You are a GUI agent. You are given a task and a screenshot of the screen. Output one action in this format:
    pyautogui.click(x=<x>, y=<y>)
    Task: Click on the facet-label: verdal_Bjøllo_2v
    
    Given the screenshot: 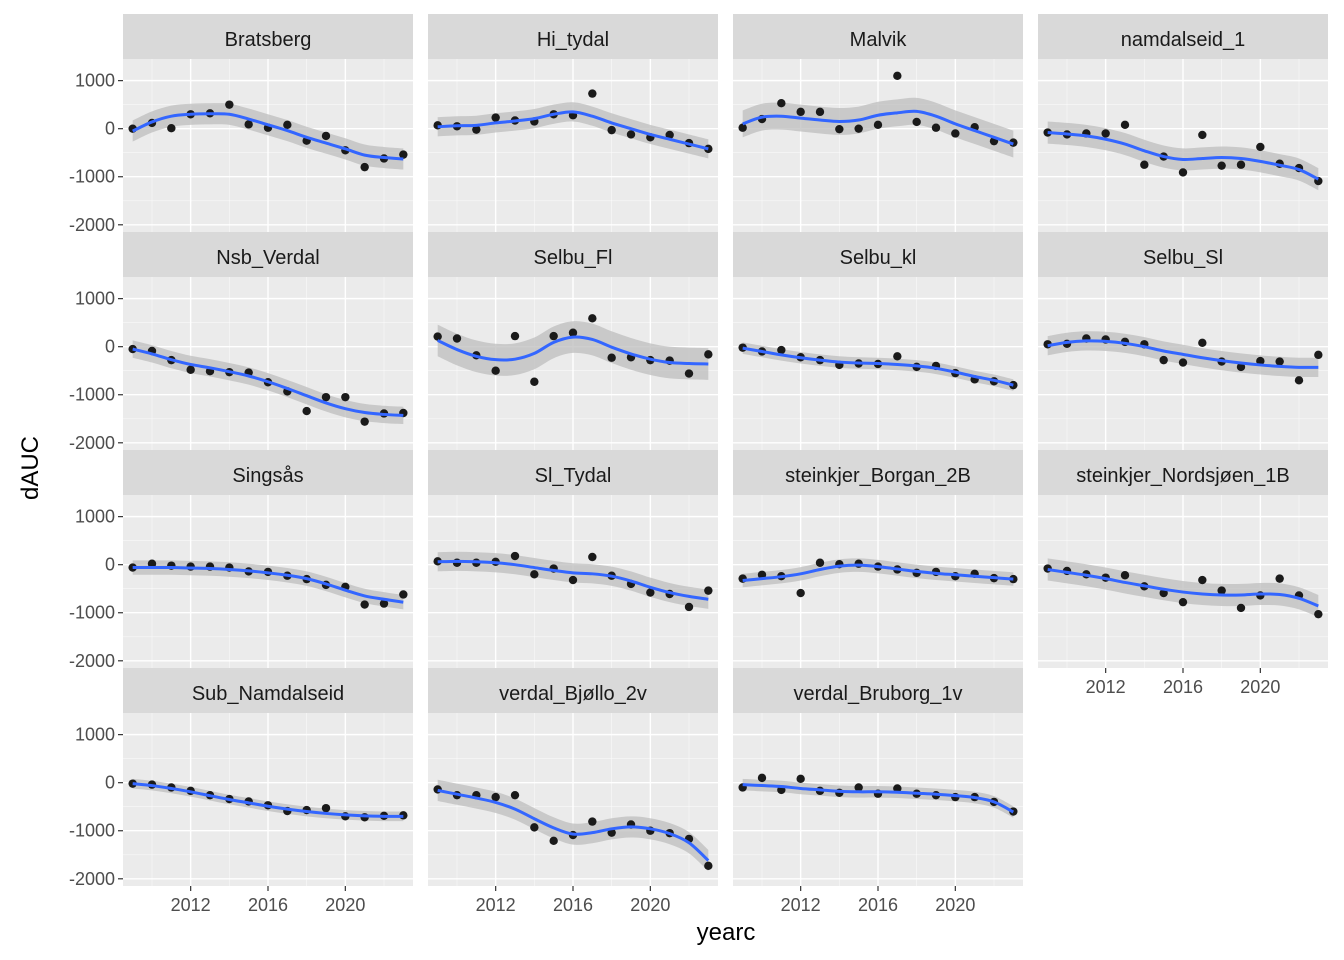 What is the action you would take?
    pyautogui.click(x=573, y=694)
    